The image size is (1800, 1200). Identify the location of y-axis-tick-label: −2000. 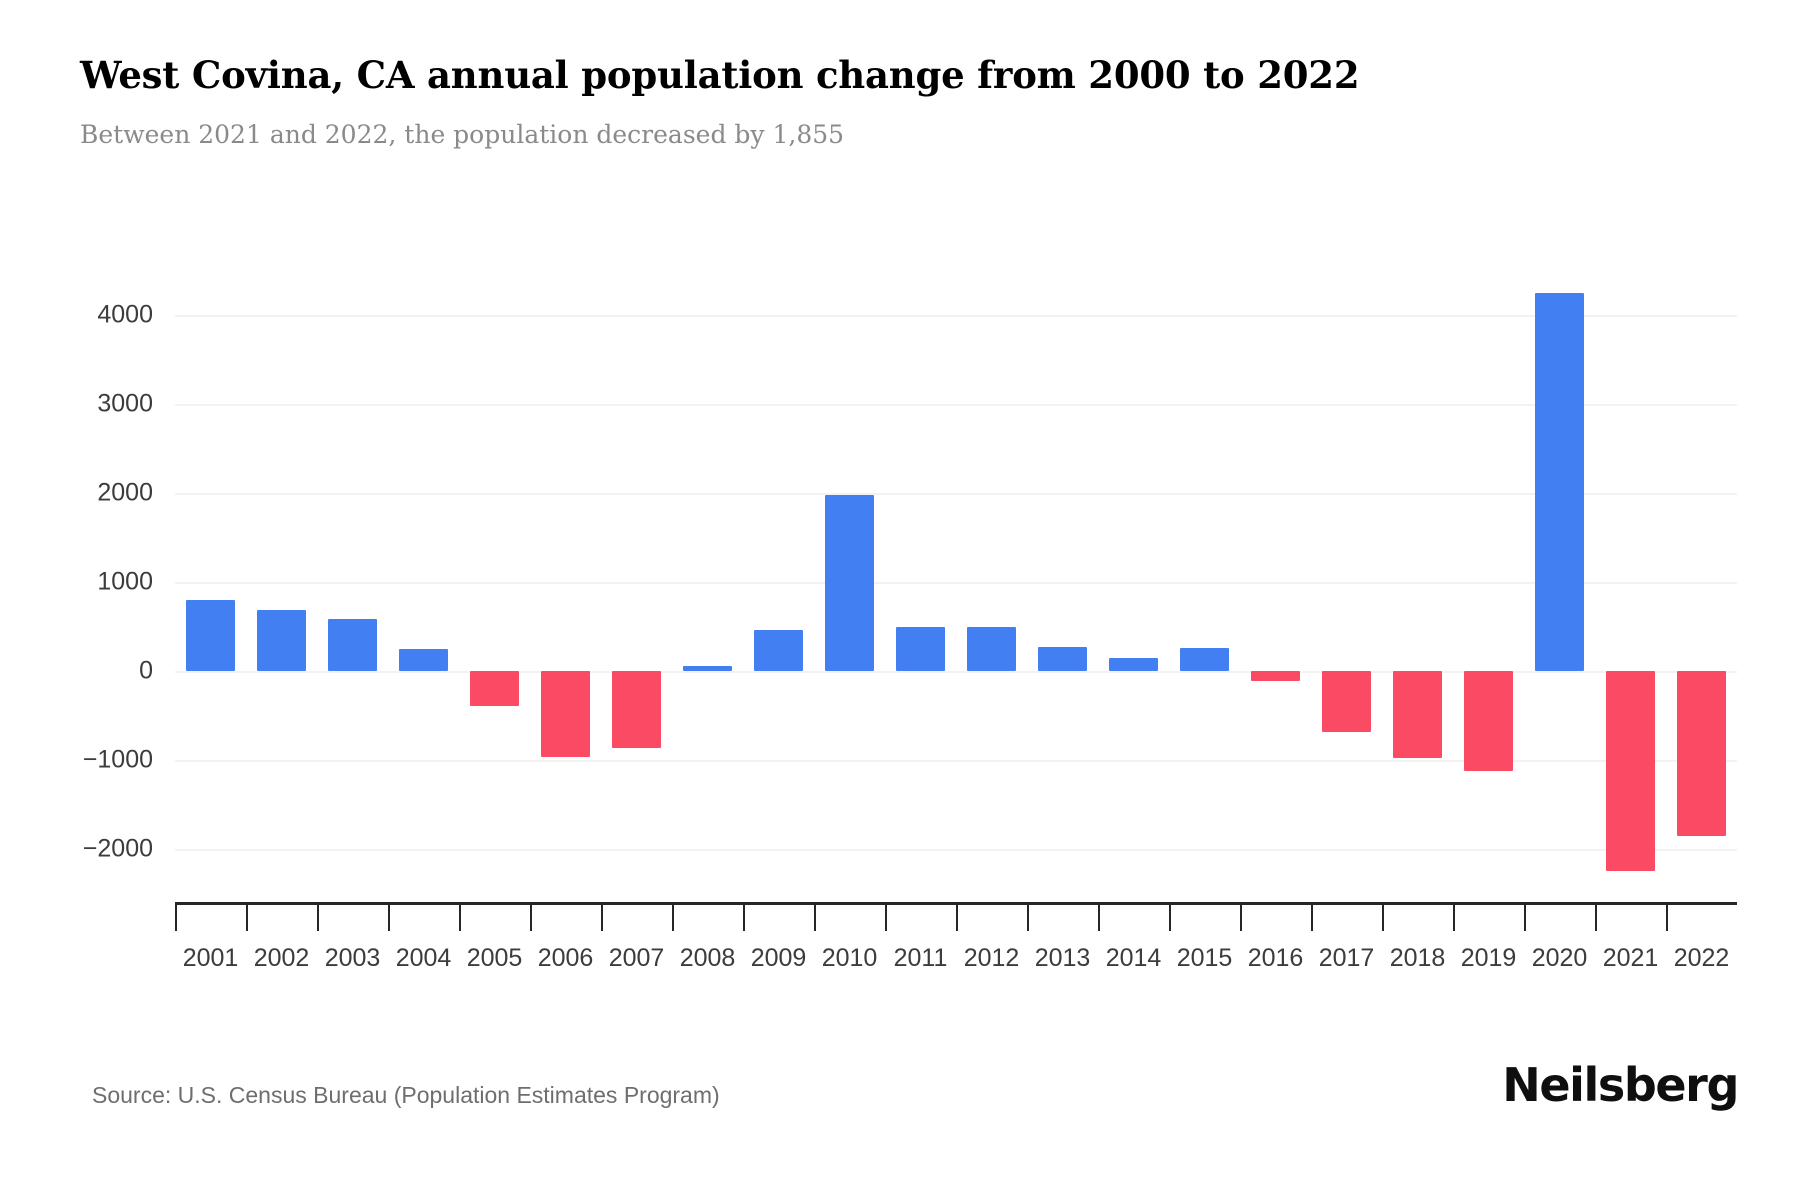
(117, 848).